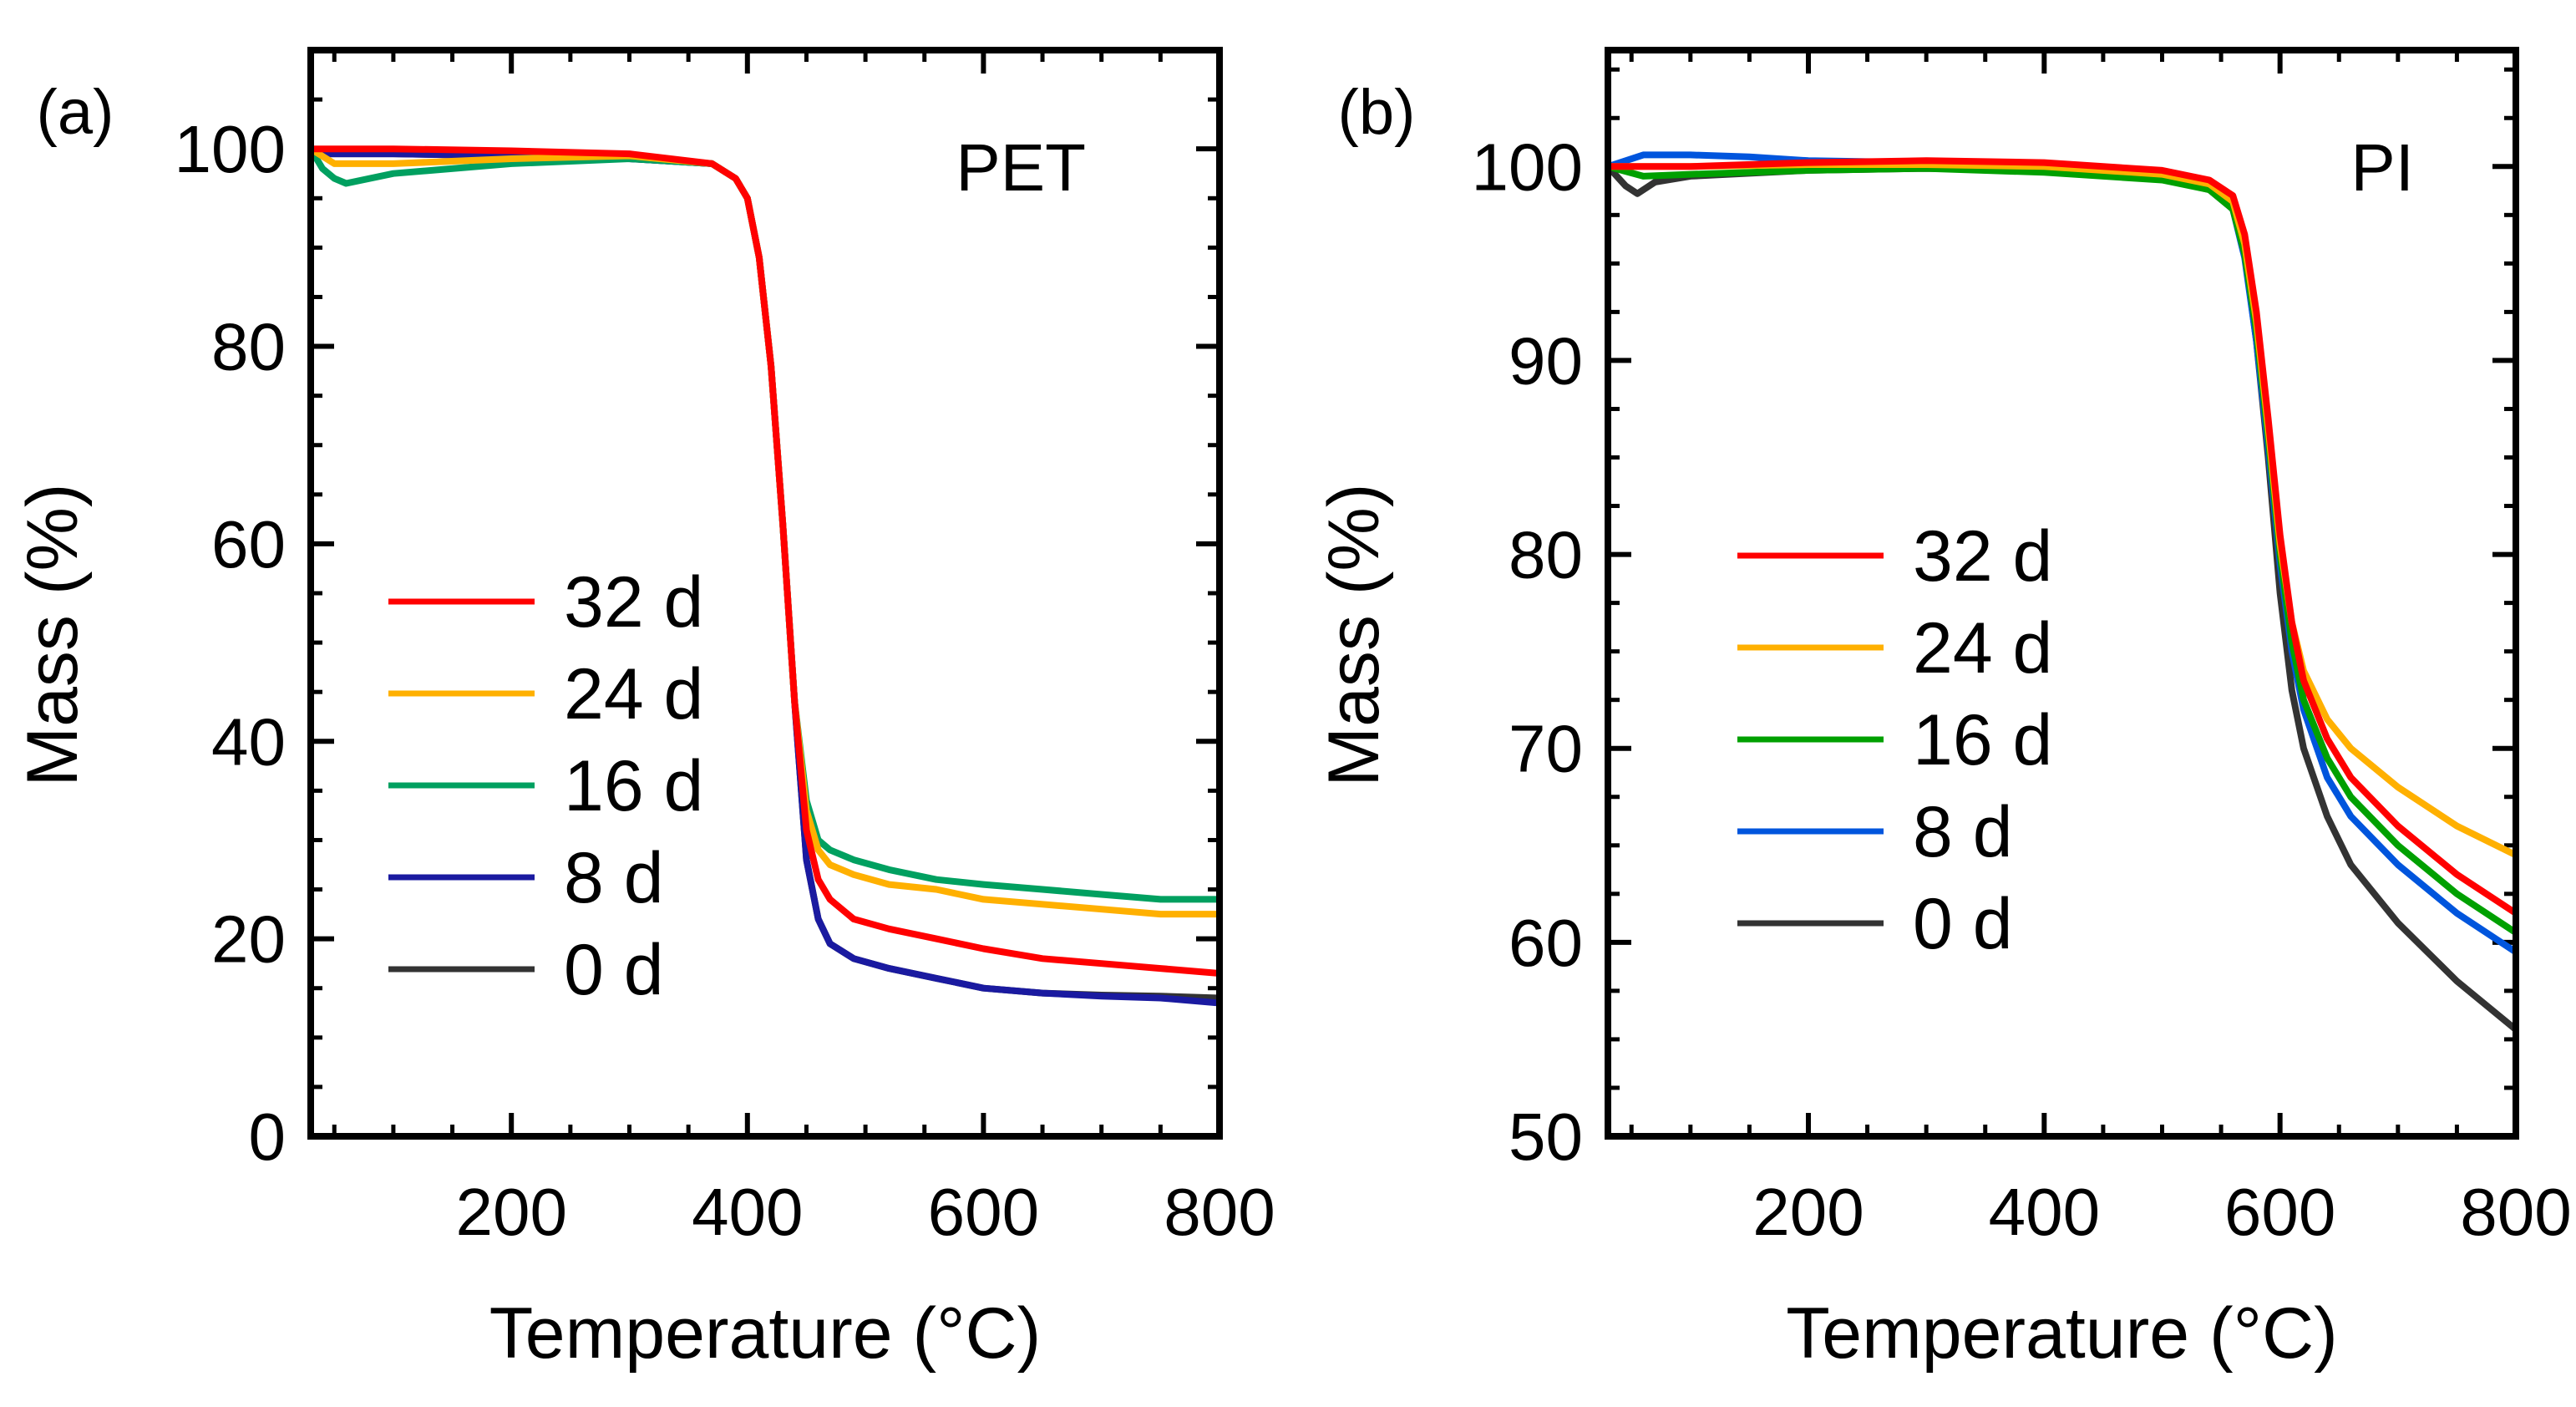 The width and height of the screenshot is (2576, 1407). What do you see at coordinates (2382, 167) in the screenshot?
I see `chart-title: PI` at bounding box center [2382, 167].